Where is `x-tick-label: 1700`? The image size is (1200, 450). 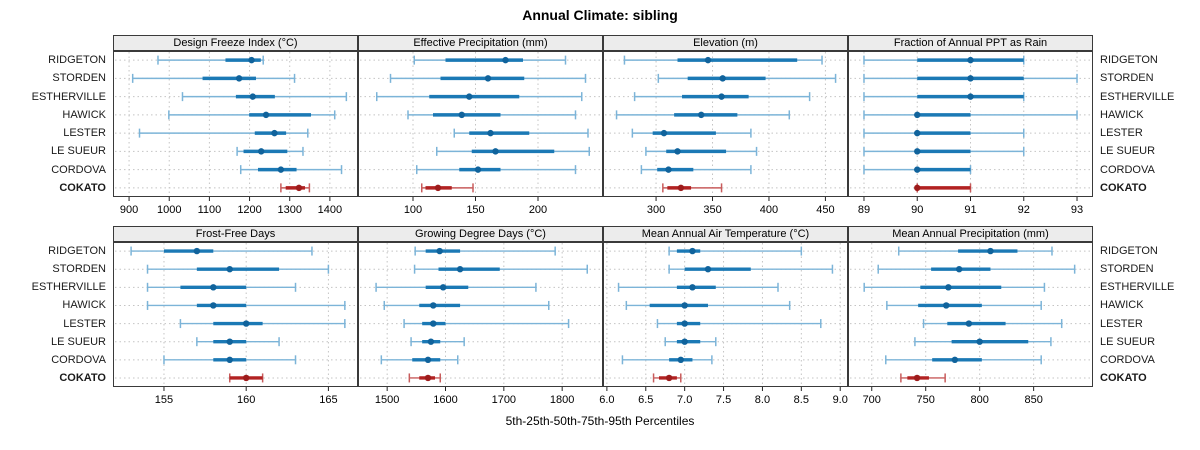 x-tick-label: 1700 is located at coordinates (504, 400).